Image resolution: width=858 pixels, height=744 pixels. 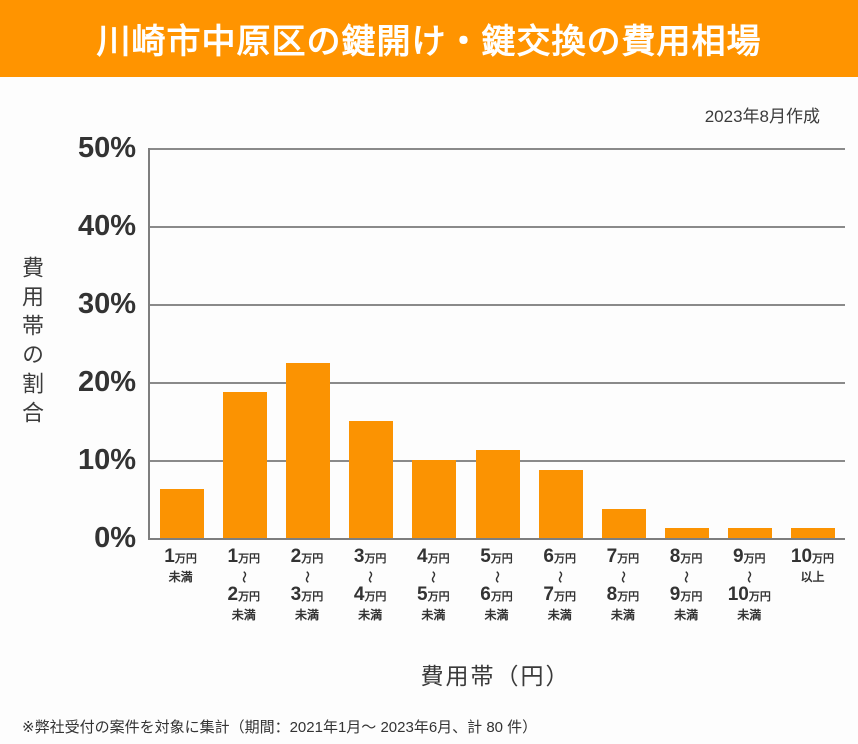 I want to click on x-tick-label: 10万円 以上, so click(x=812, y=565).